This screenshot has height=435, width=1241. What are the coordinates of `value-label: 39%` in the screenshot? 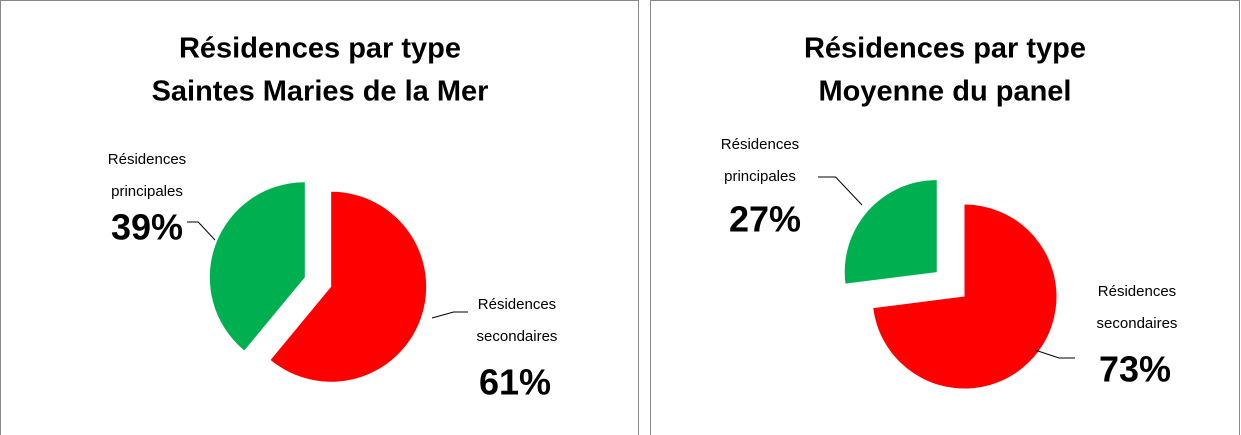 It's located at (147, 227).